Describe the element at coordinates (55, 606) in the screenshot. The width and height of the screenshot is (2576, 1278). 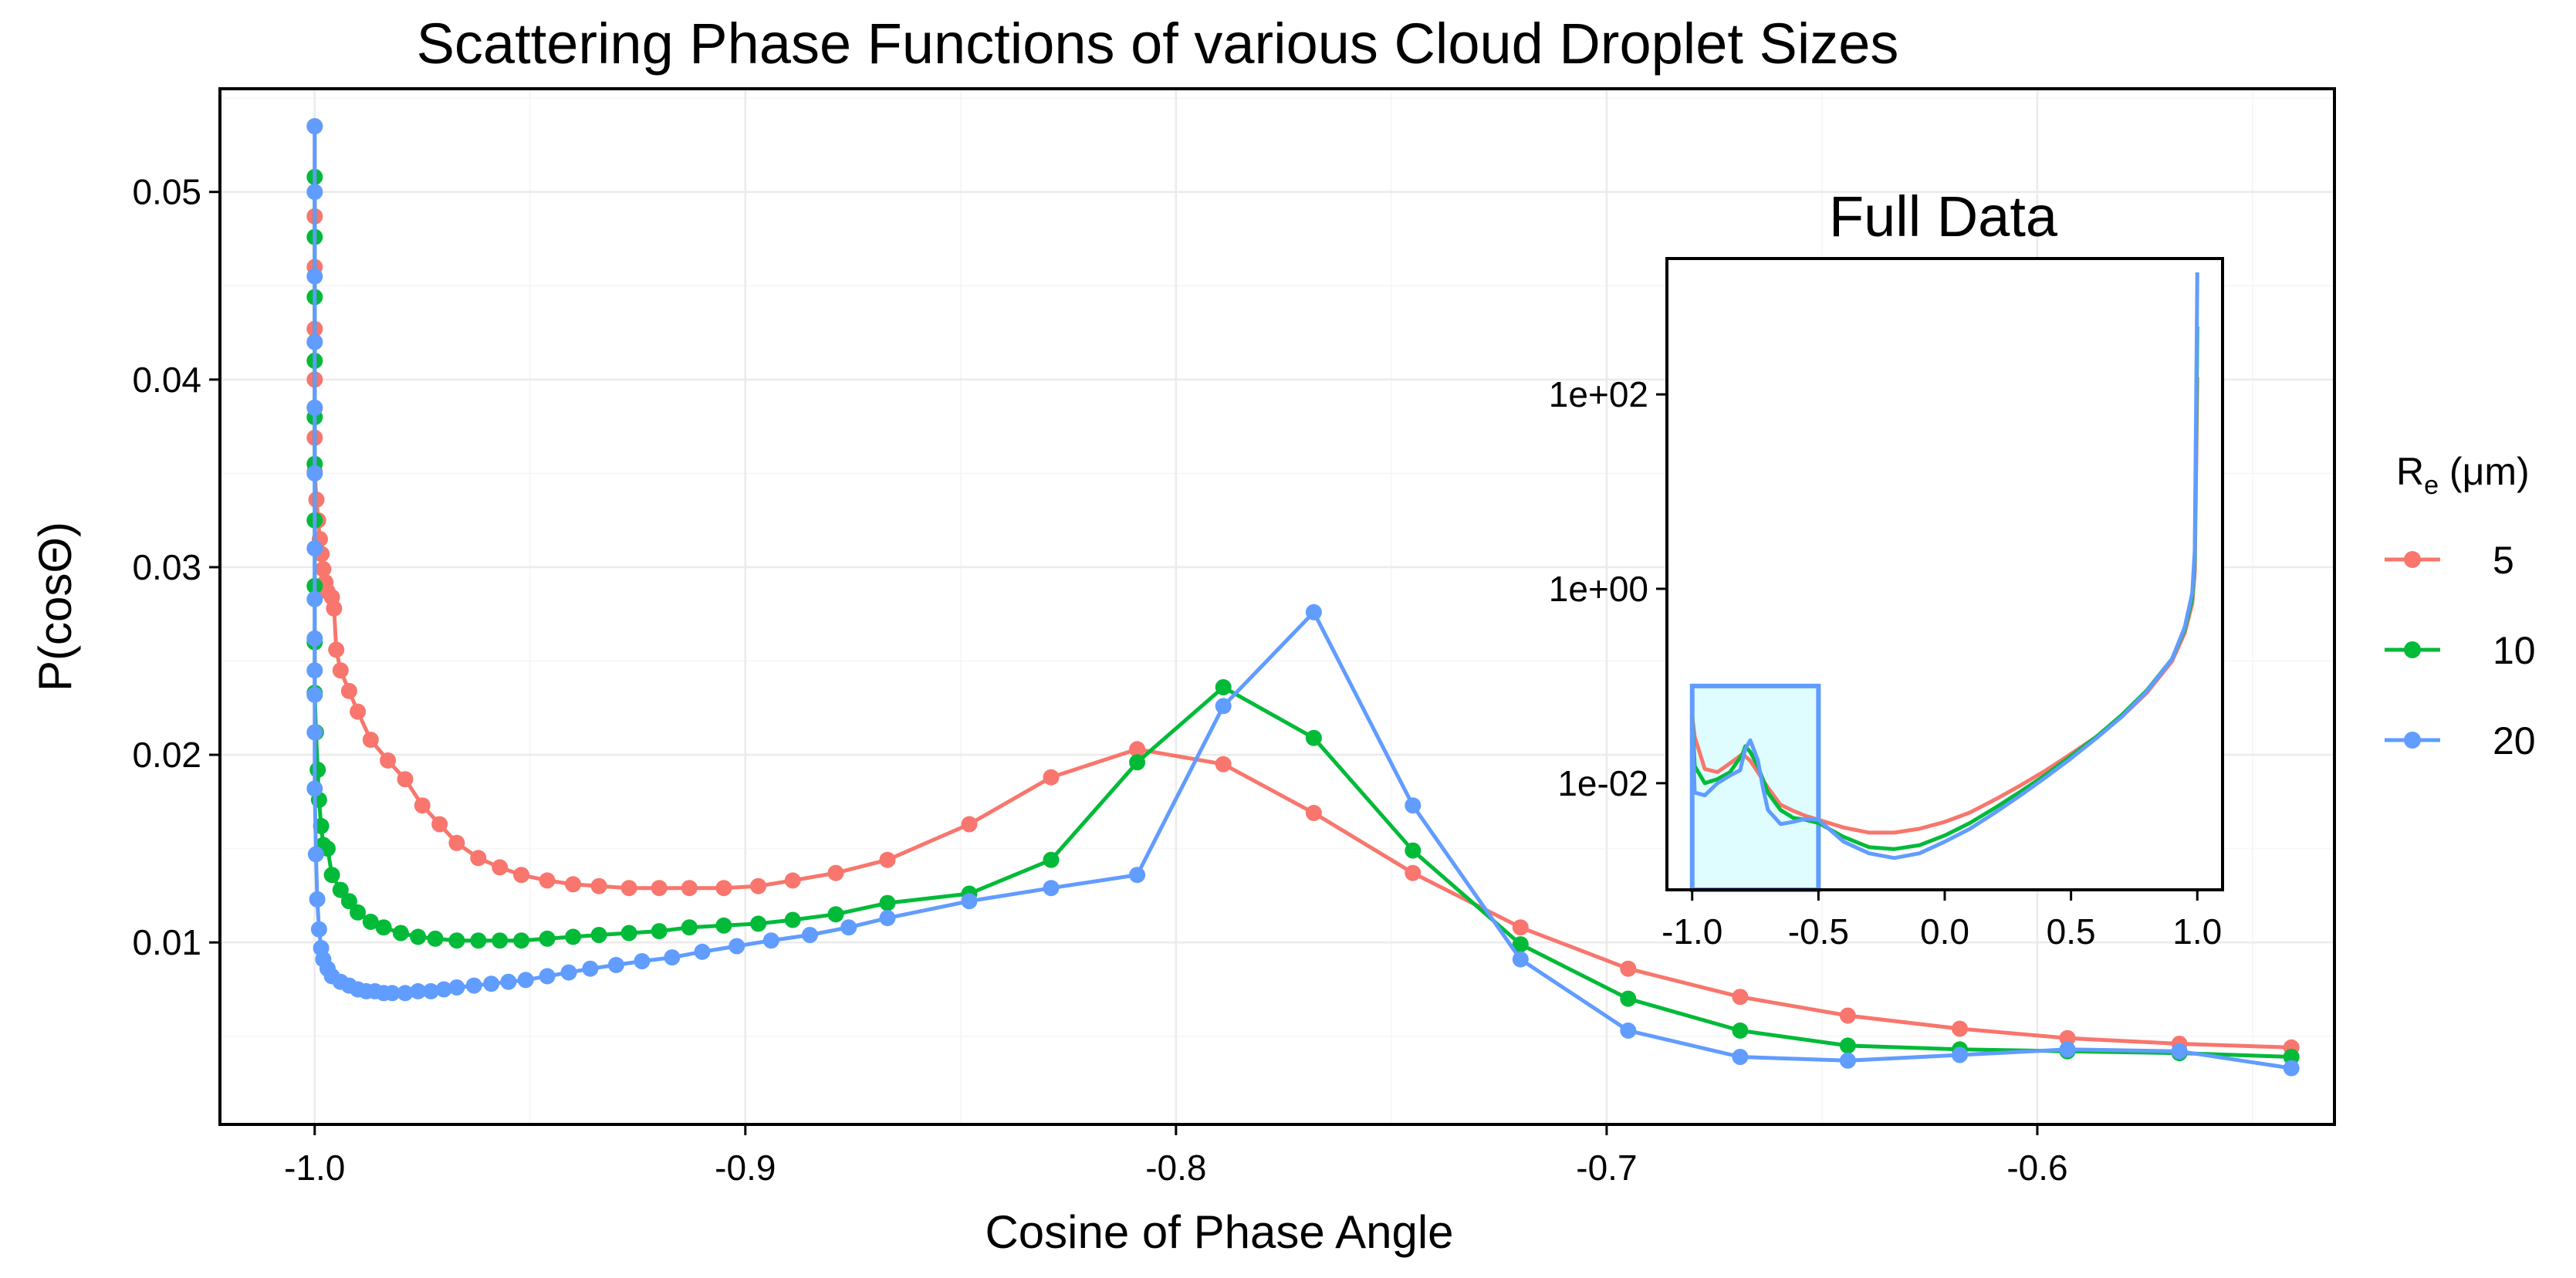
I see `y-axis-title: P(cosΘ)` at that location.